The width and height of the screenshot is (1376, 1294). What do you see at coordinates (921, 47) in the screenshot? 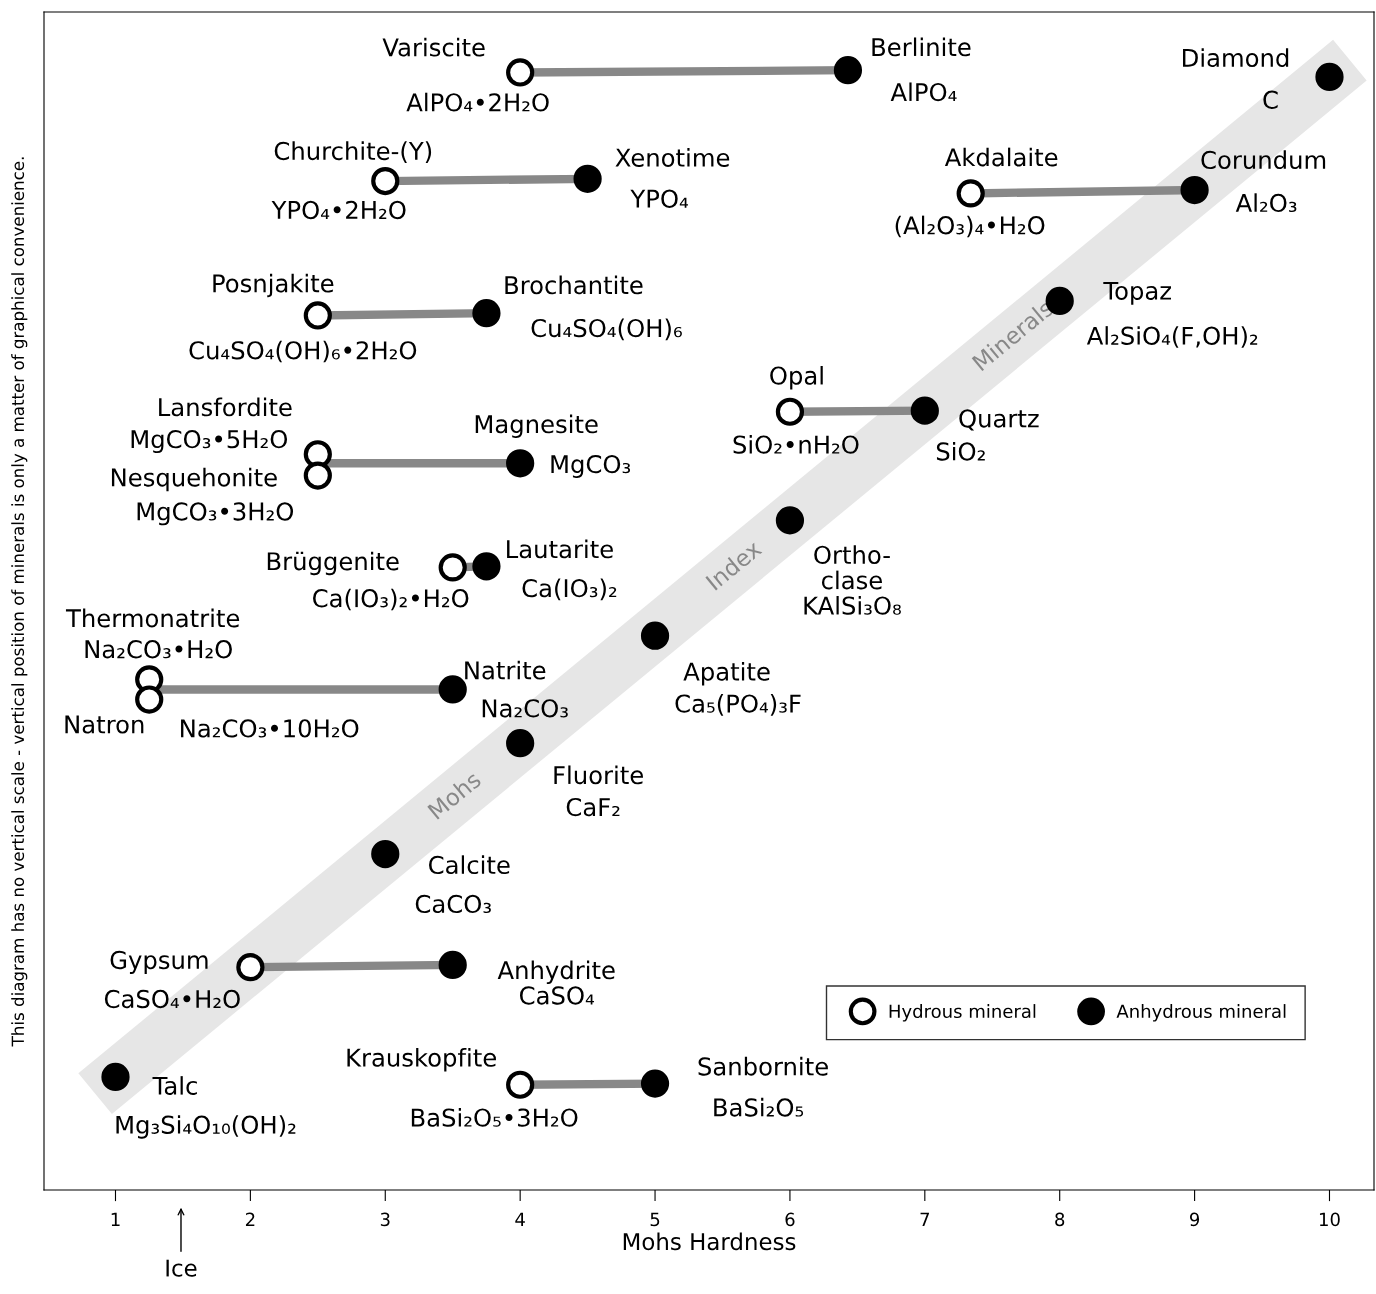
I see `annotation: Berlinite` at bounding box center [921, 47].